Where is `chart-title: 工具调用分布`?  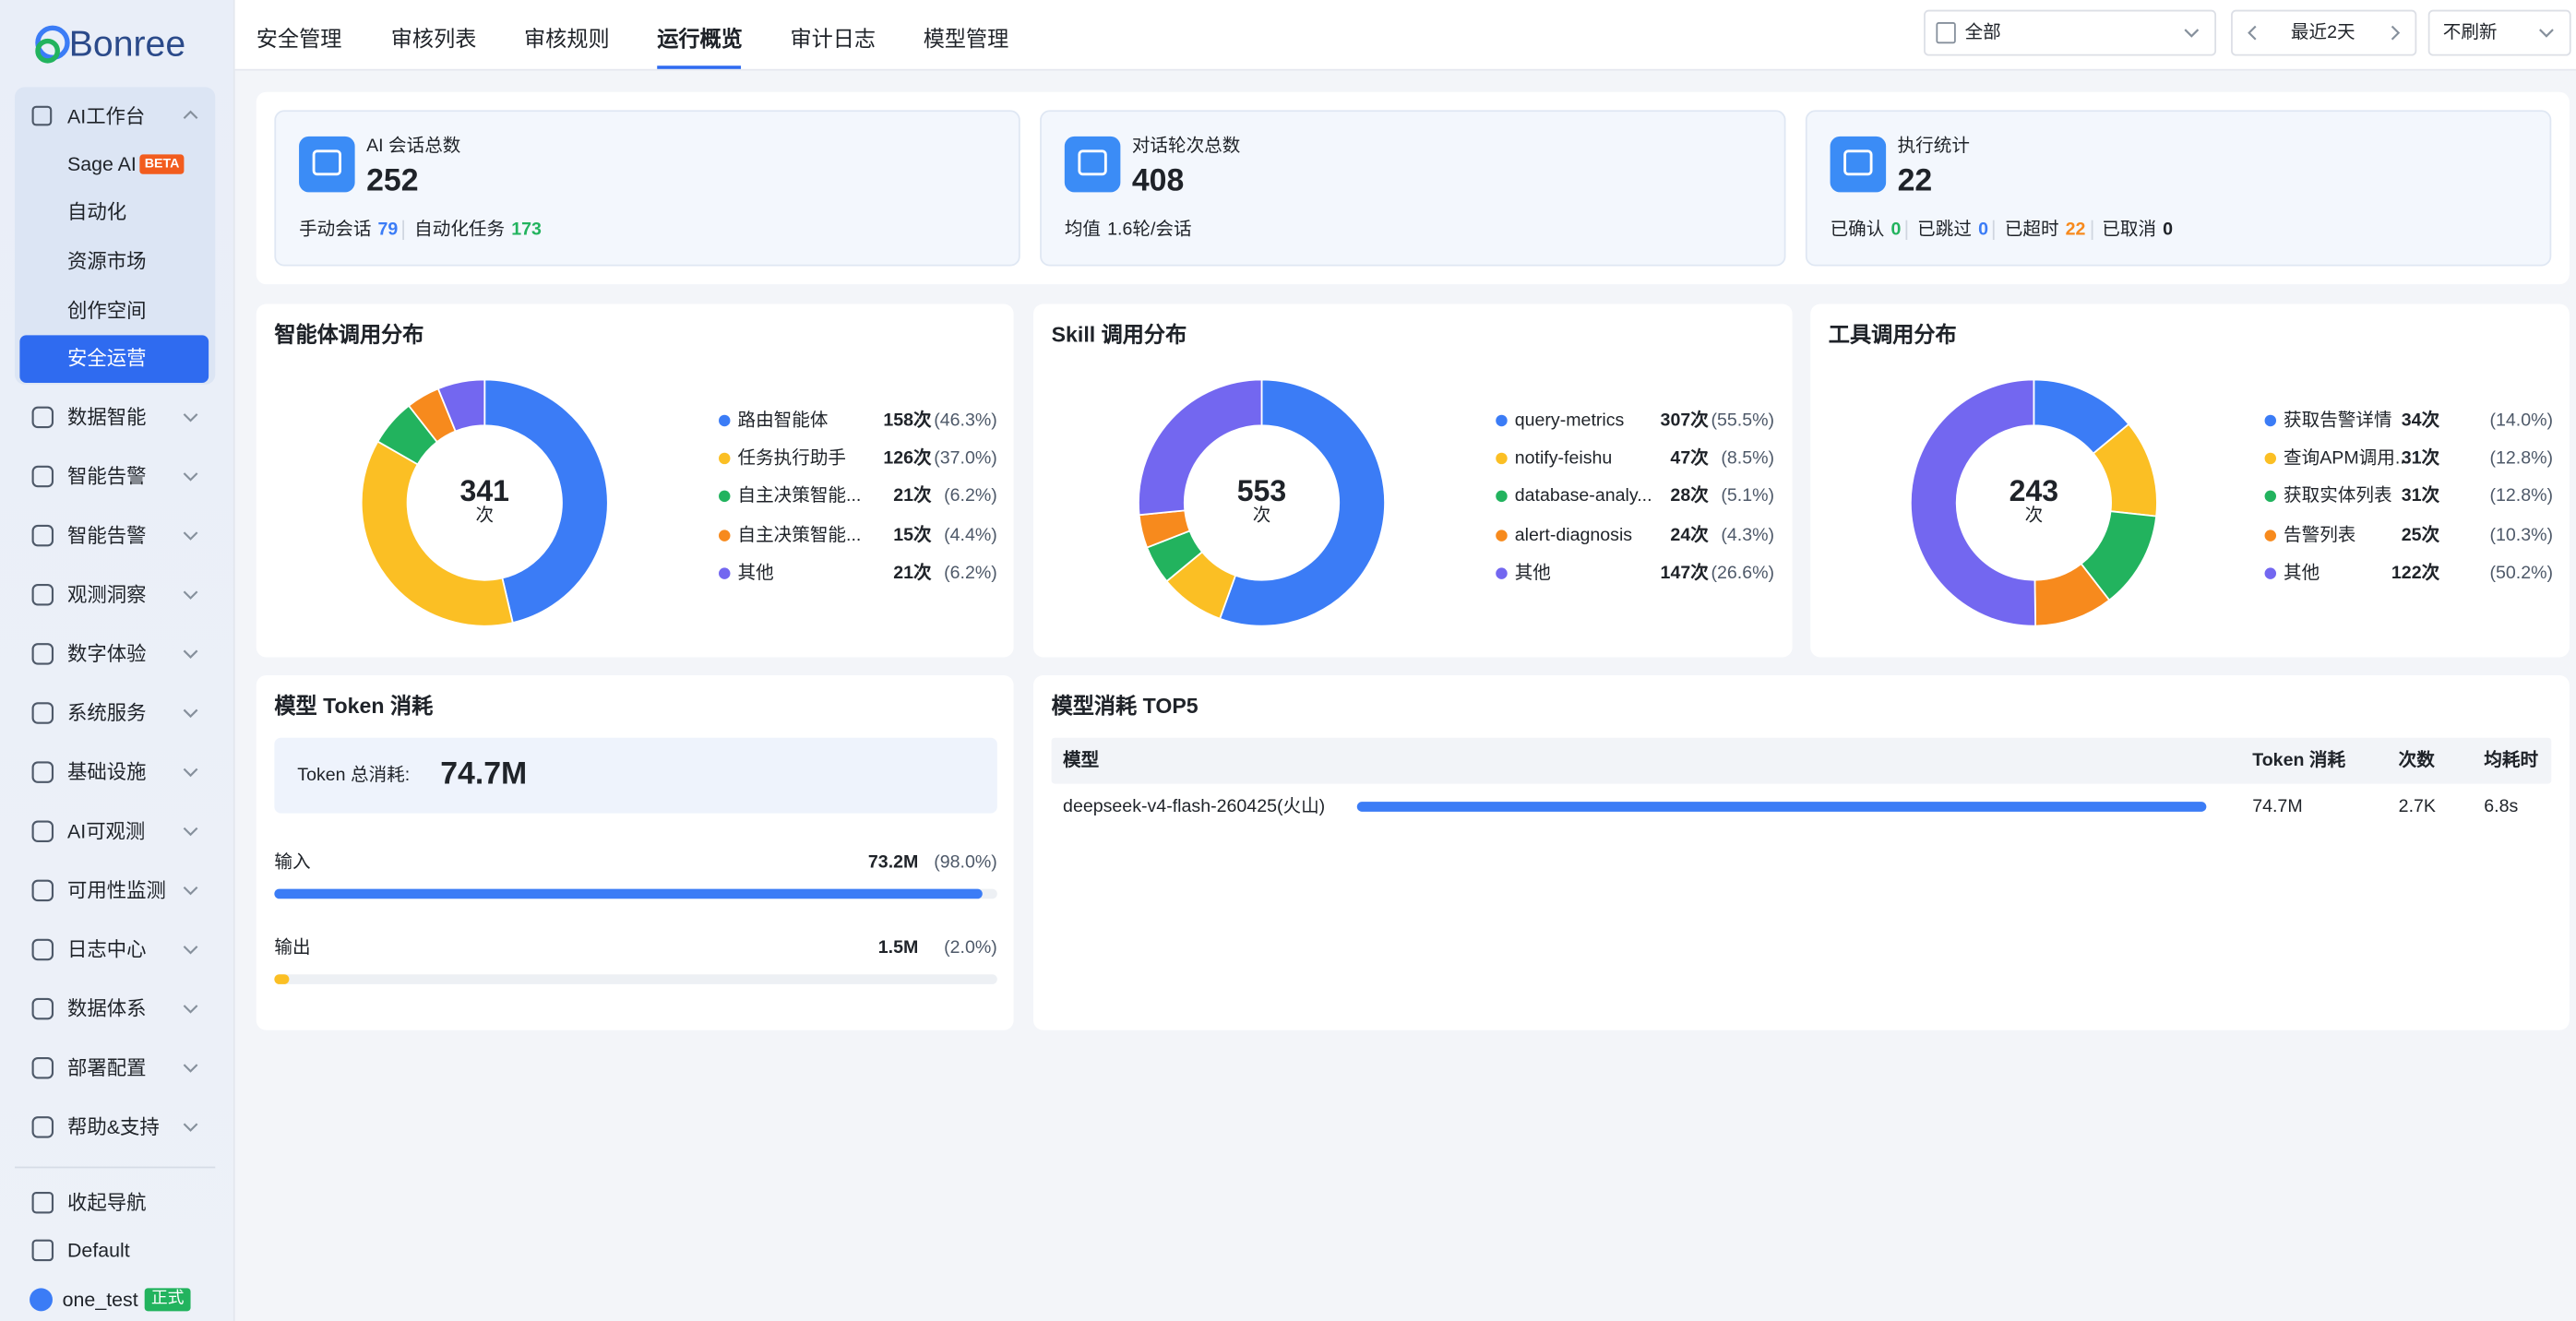 chart-title: 工具调用分布 is located at coordinates (1892, 334).